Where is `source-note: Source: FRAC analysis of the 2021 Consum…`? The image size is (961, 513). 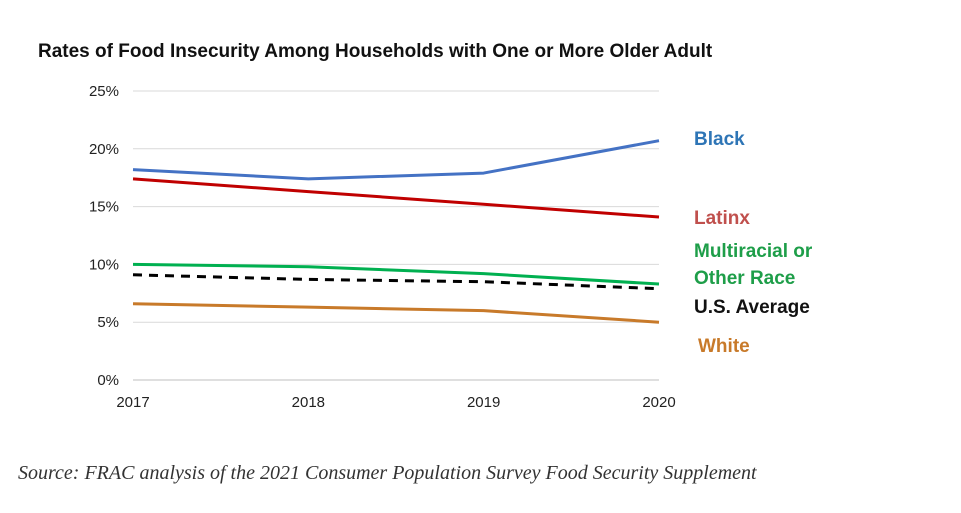 source-note: Source: FRAC analysis of the 2021 Consum… is located at coordinates (387, 473).